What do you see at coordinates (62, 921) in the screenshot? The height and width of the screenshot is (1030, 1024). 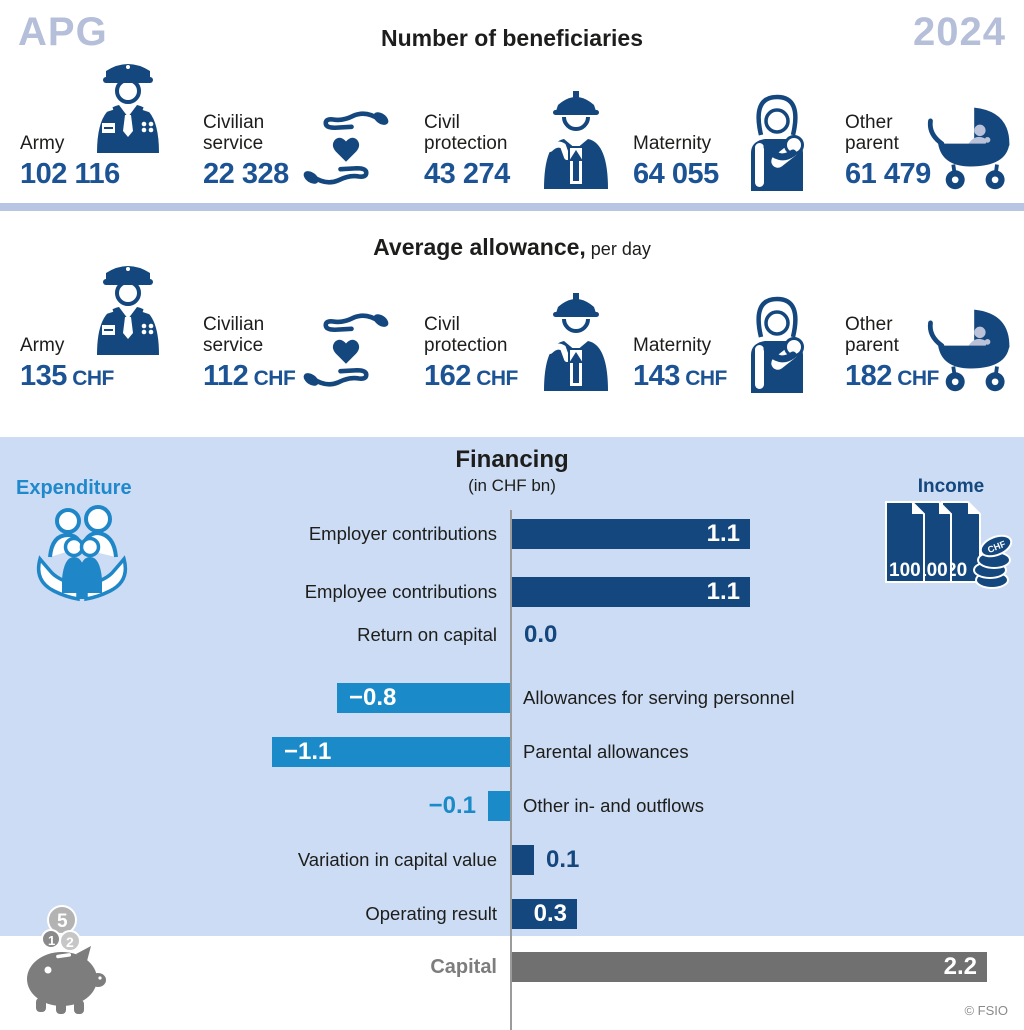 I see `svg-text: 5` at bounding box center [62, 921].